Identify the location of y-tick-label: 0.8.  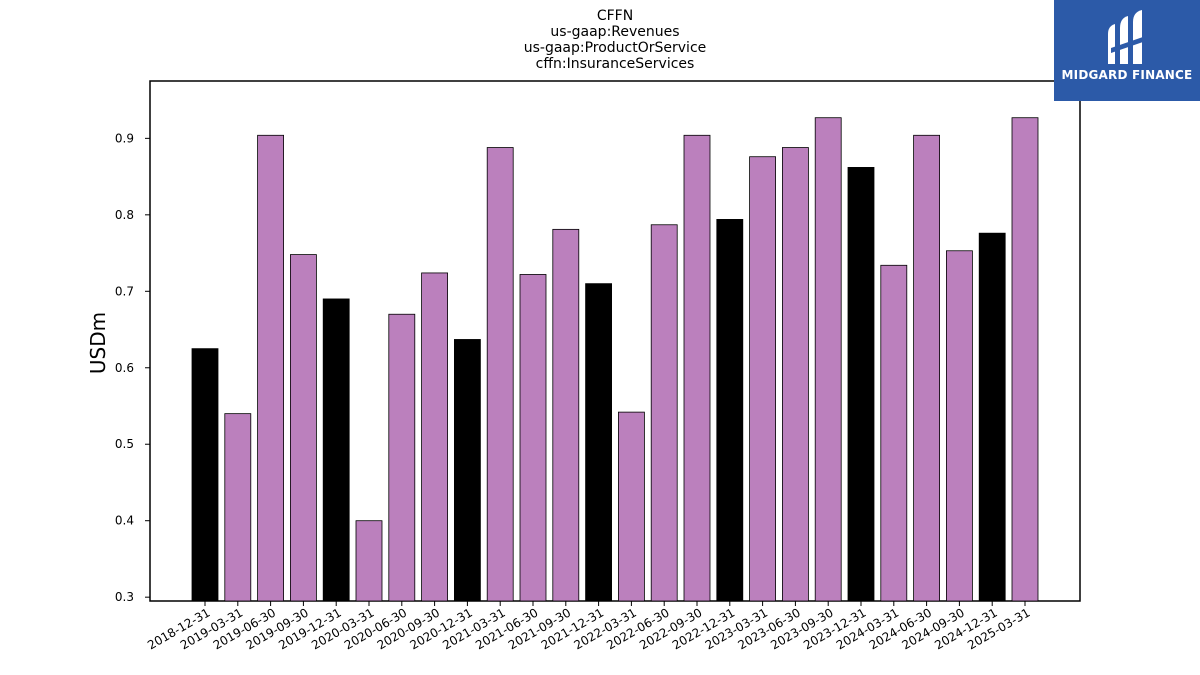
(124, 215).